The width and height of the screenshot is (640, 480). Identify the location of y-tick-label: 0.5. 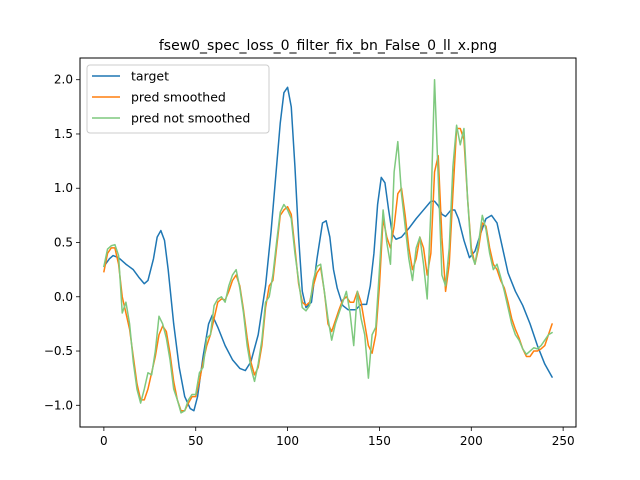
(63, 243).